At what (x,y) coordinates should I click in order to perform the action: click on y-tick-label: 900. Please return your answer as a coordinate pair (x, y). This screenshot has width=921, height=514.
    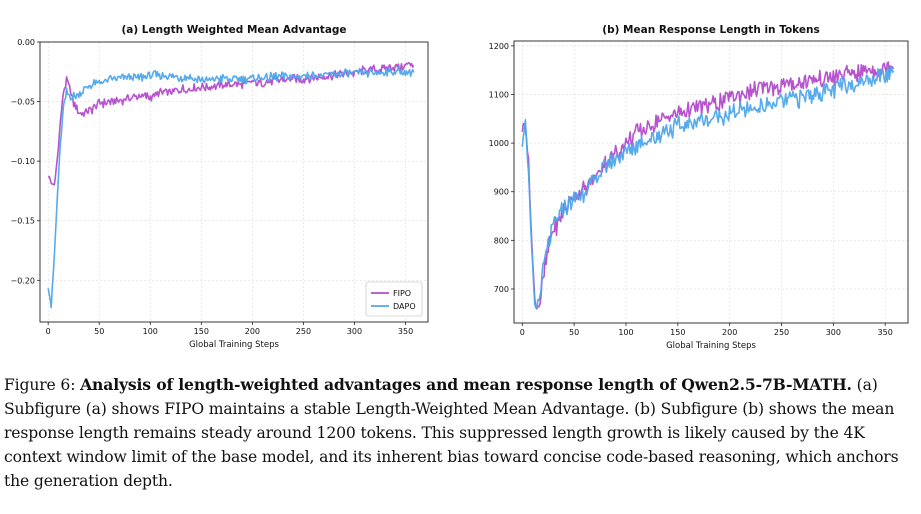
    Looking at the image, I should click on (501, 192).